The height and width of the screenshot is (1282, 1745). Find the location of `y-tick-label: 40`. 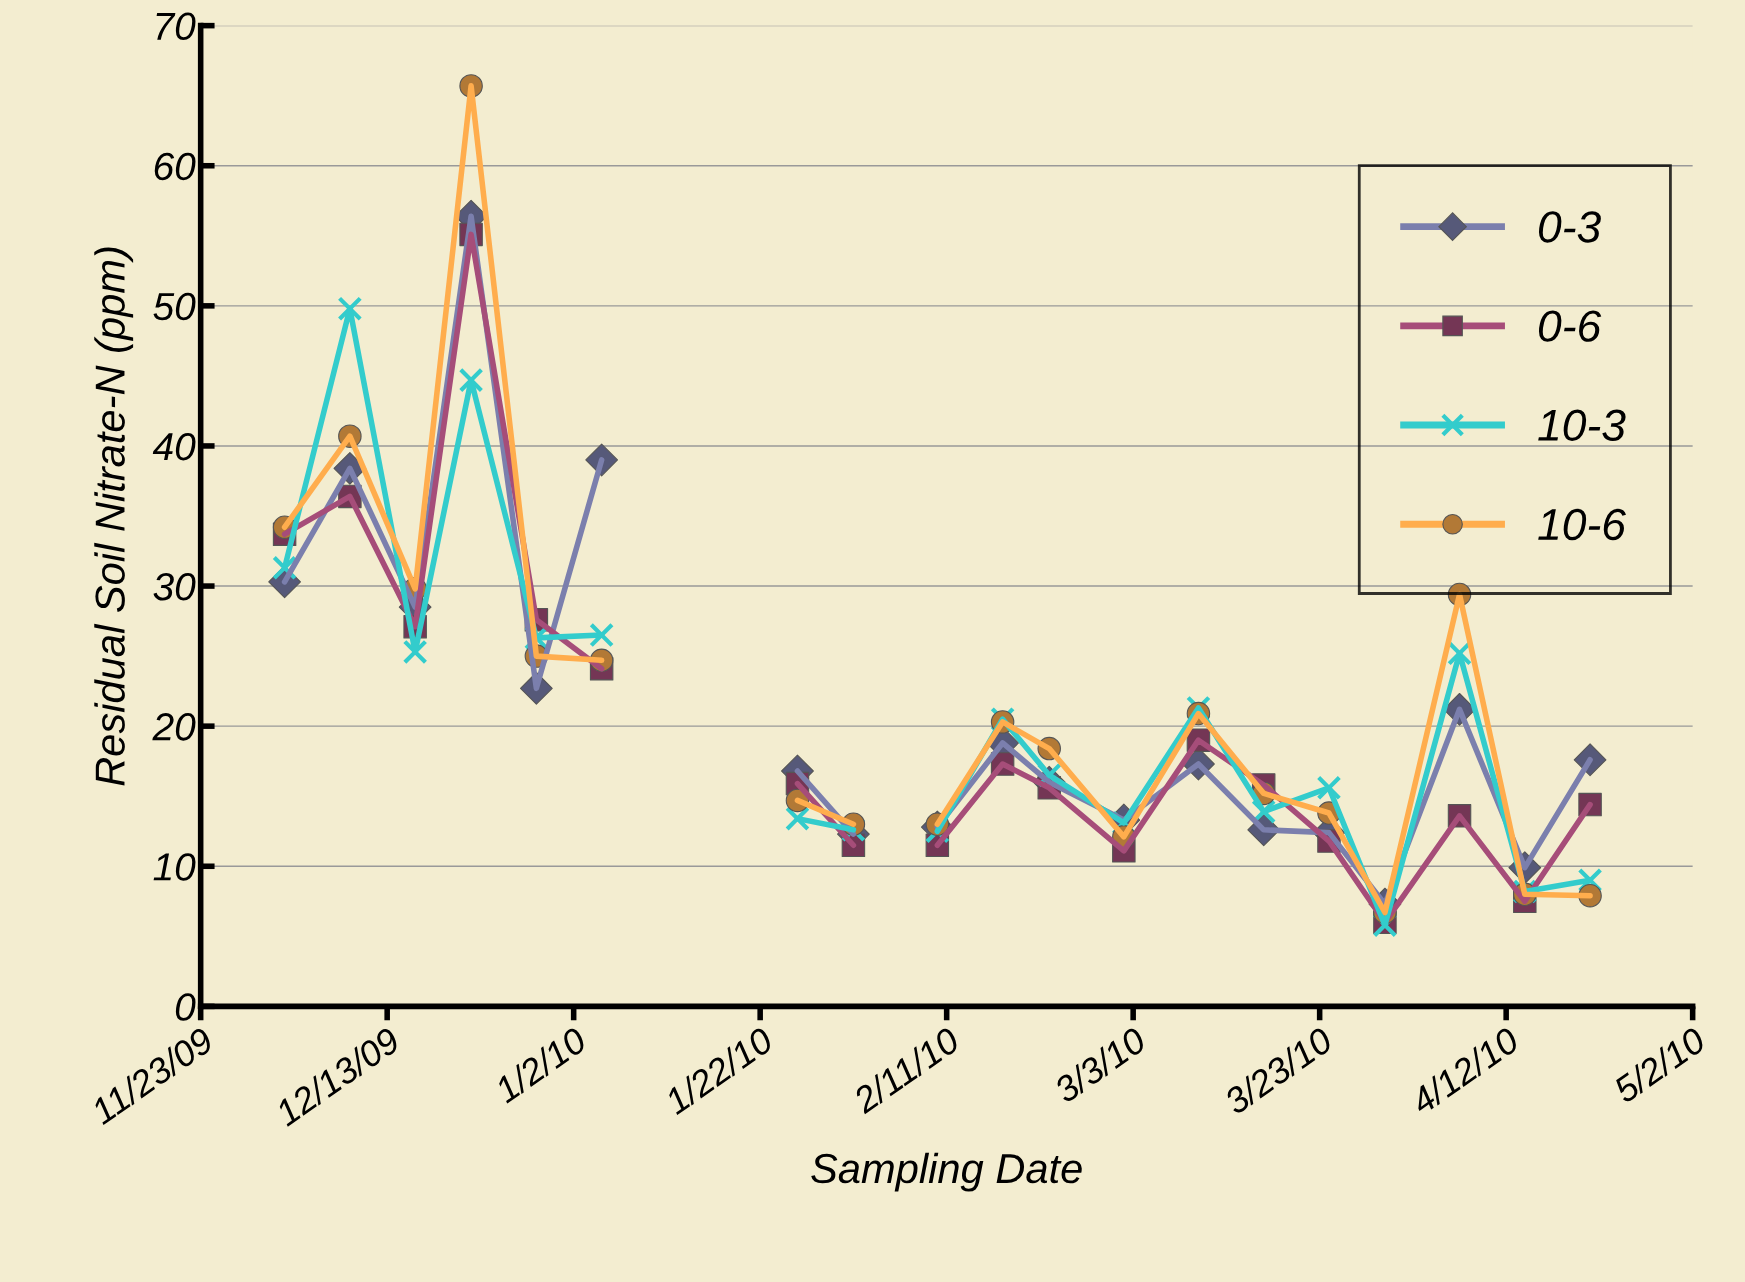

y-tick-label: 40 is located at coordinates (174, 446).